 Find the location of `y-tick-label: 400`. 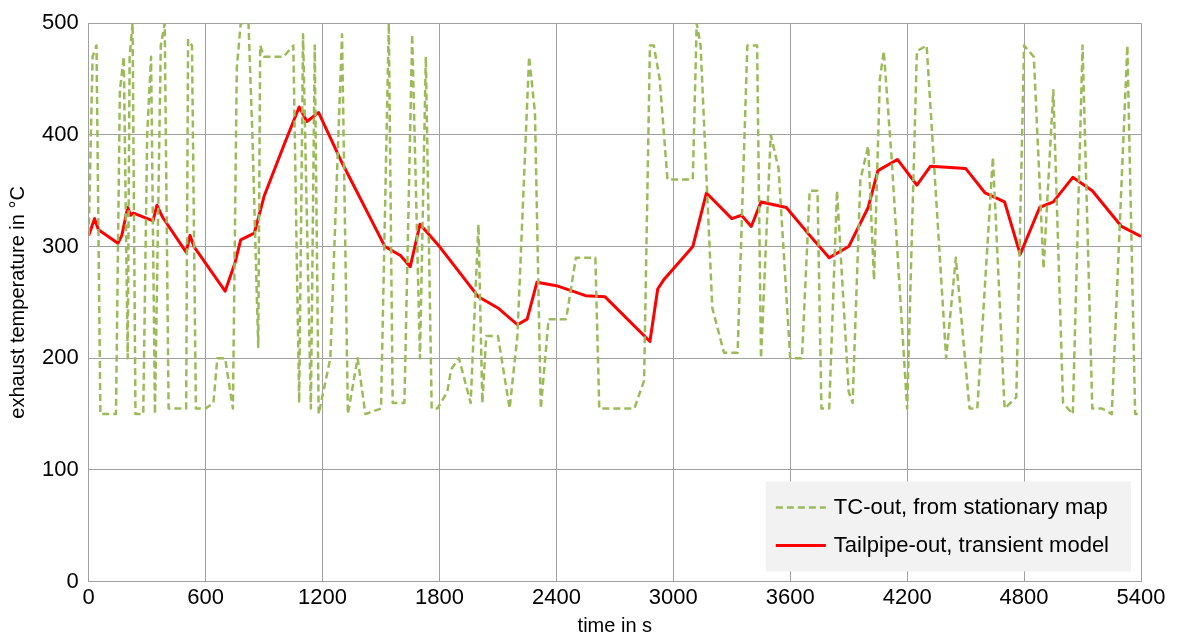

y-tick-label: 400 is located at coordinates (60, 133).